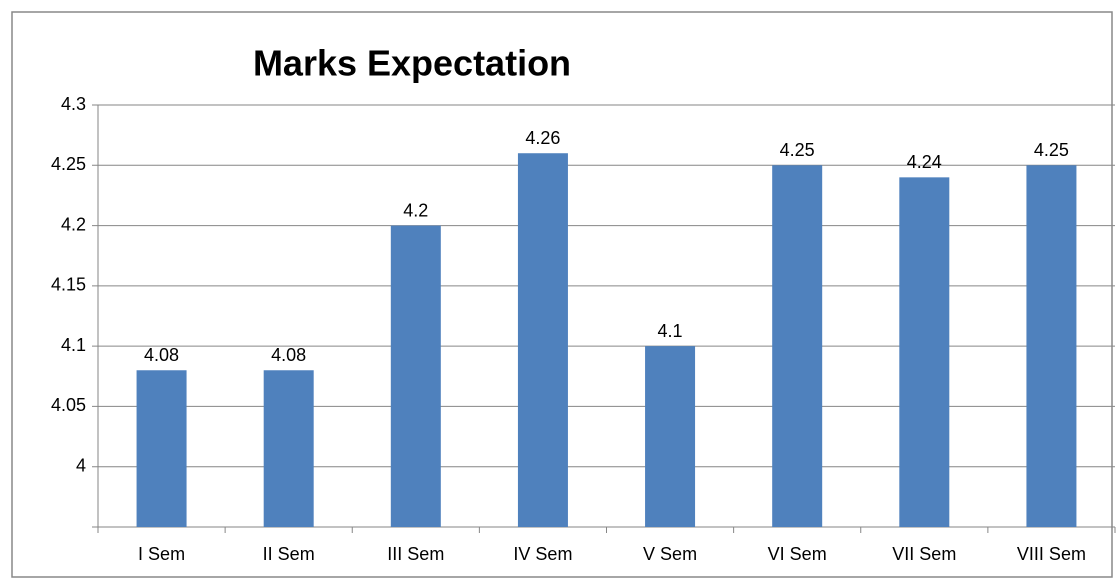 Image resolution: width=1118 pixels, height=578 pixels. Describe the element at coordinates (924, 162) in the screenshot. I see `data-label: 4.24` at that location.